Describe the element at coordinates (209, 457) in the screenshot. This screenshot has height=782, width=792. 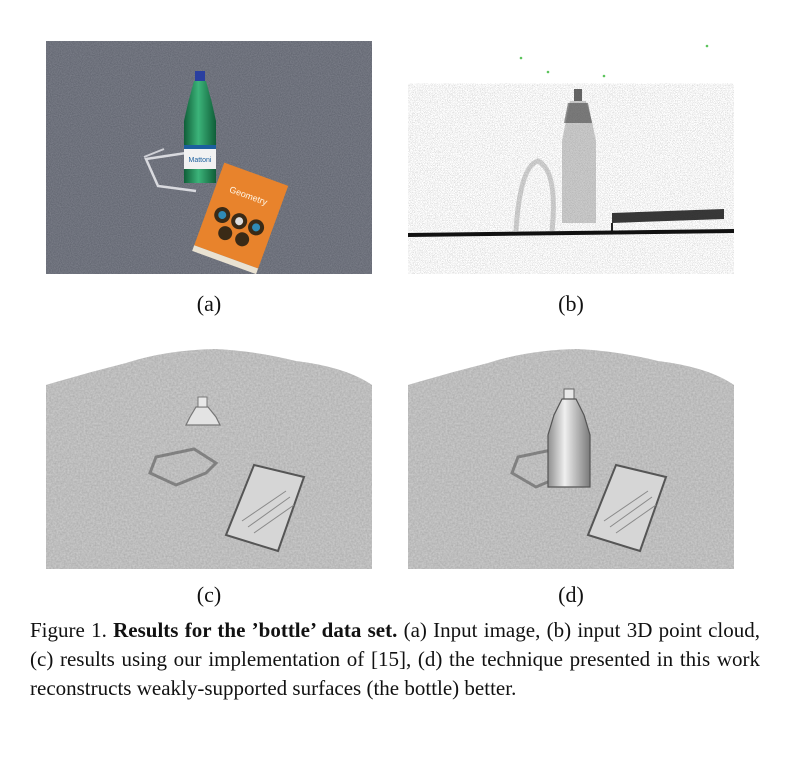
I see `baseline-reconstruction-panel` at that location.